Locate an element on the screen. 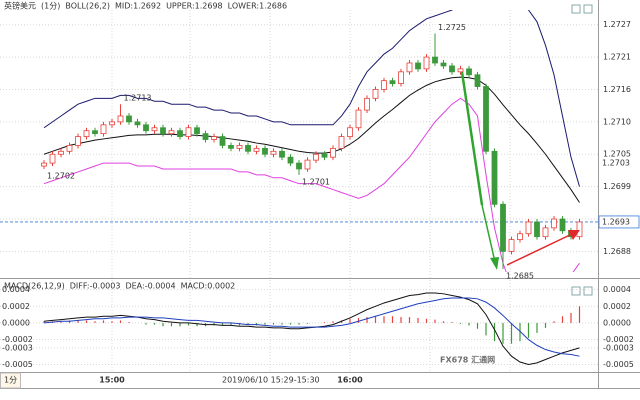  header-text: MACD(26,12,9) is located at coordinates (34, 286).